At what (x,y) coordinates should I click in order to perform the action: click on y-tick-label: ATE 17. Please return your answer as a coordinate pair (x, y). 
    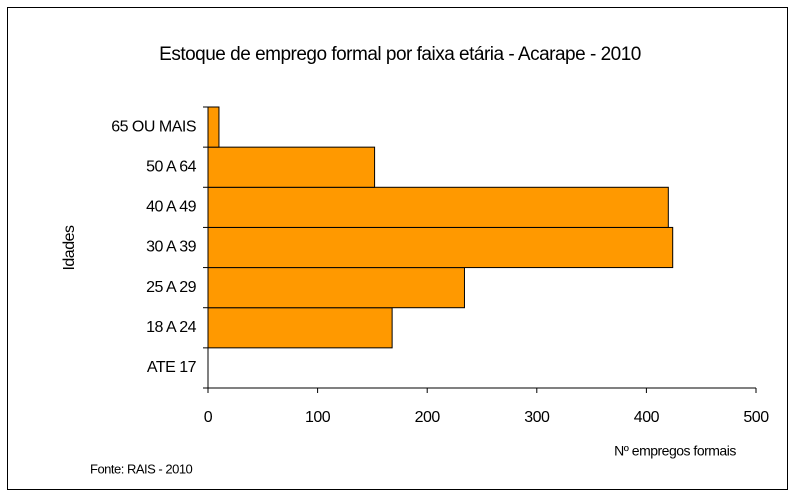
    Looking at the image, I should click on (172, 367).